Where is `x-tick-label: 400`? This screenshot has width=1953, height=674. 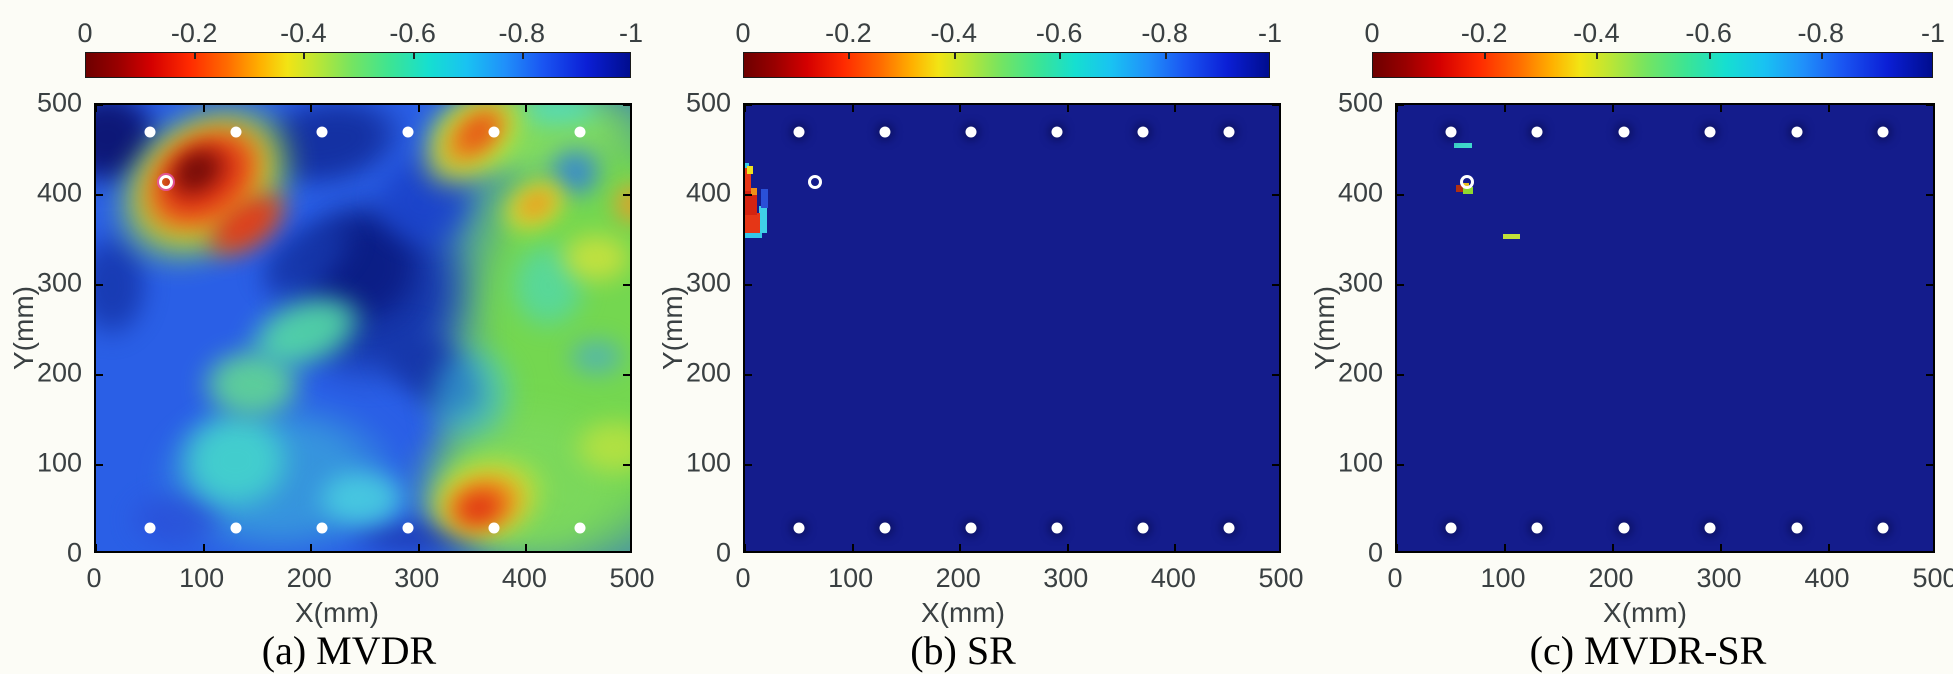 x-tick-label: 400 is located at coordinates (524, 578).